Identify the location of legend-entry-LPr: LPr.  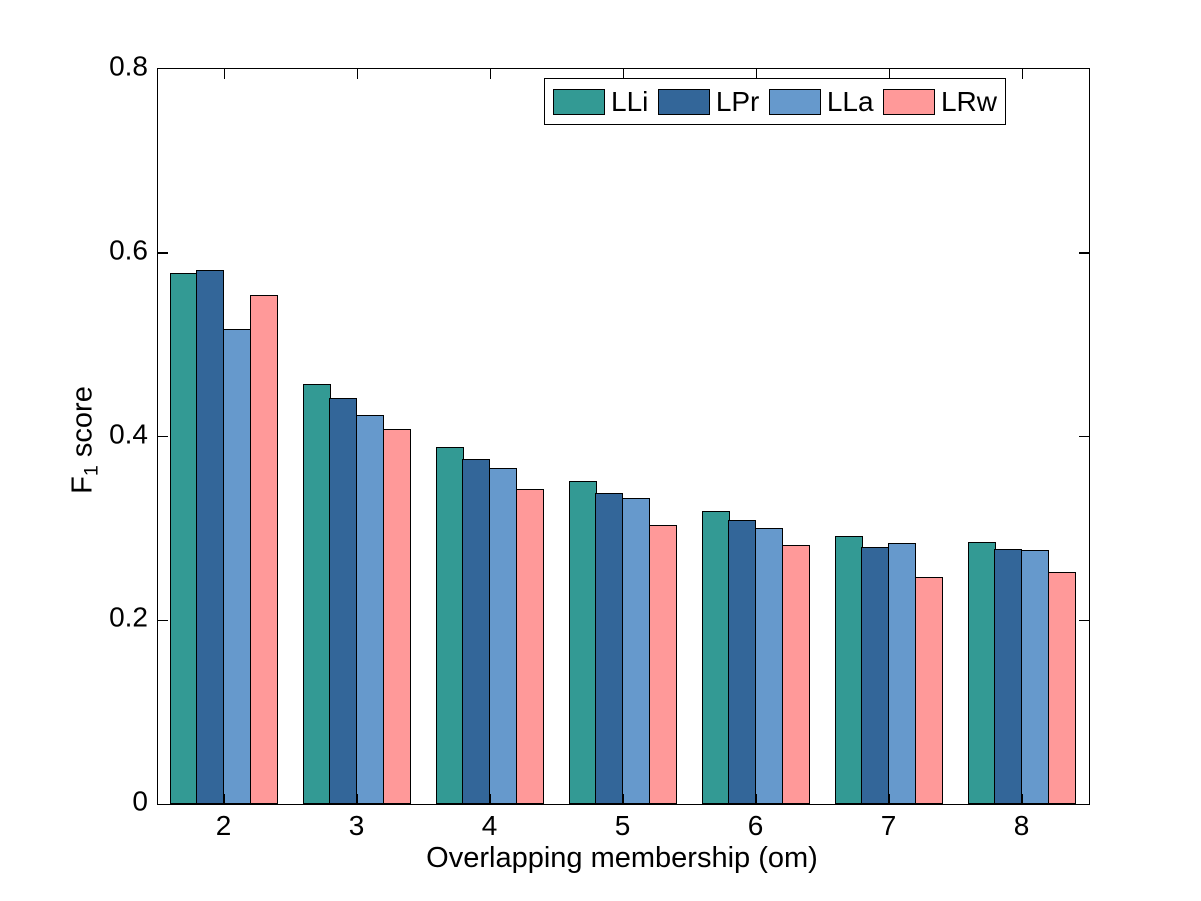
(708, 101).